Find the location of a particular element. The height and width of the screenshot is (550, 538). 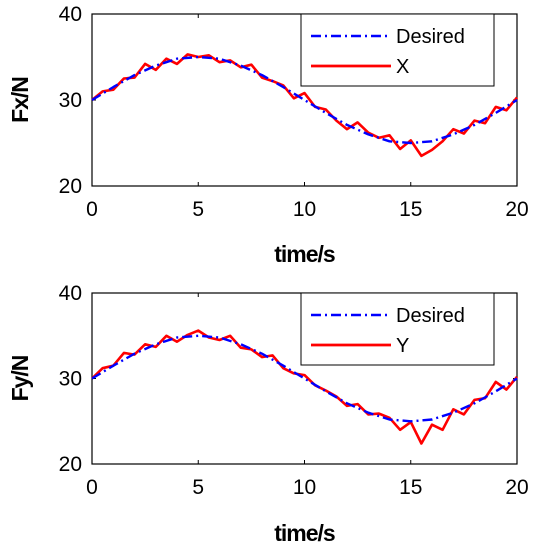

legend: Desired Y is located at coordinates (397, 329).